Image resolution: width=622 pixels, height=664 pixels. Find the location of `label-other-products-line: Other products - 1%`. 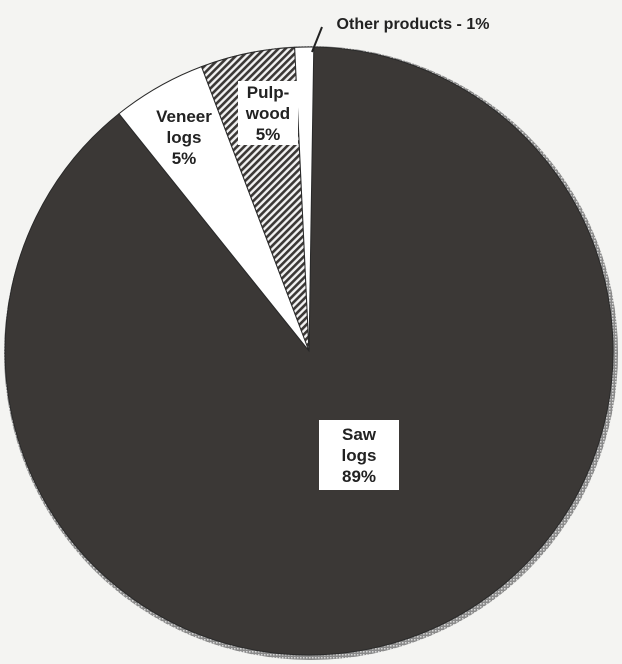

label-other-products-line: Other products - 1% is located at coordinates (413, 24).